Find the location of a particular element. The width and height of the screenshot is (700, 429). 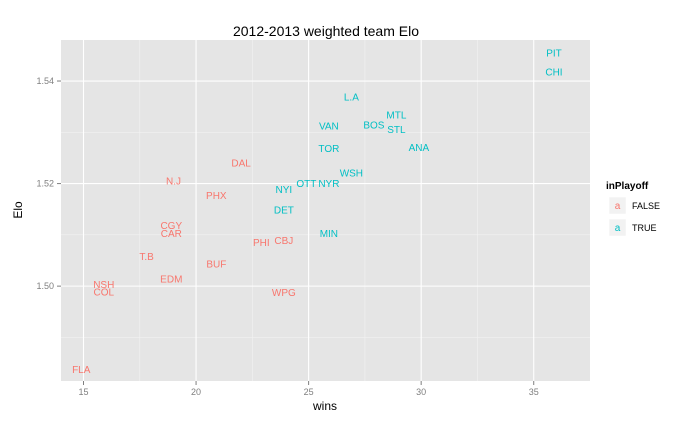

data-point-label: WPG is located at coordinates (284, 293).